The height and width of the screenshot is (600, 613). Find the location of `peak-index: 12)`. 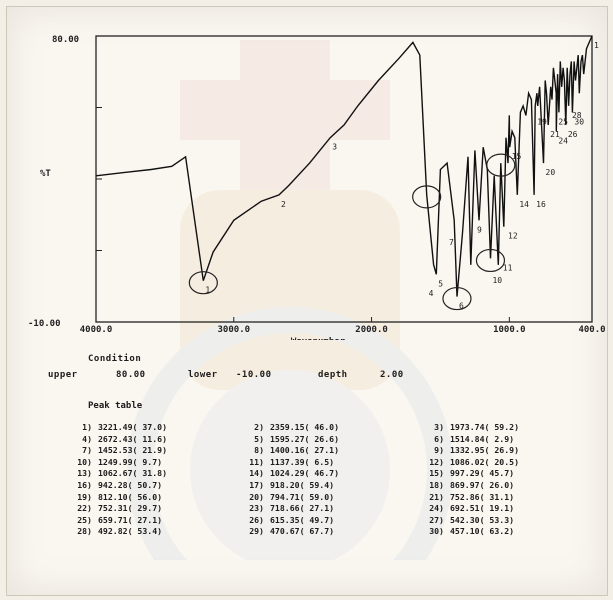

peak-index: 12) is located at coordinates (436, 461).